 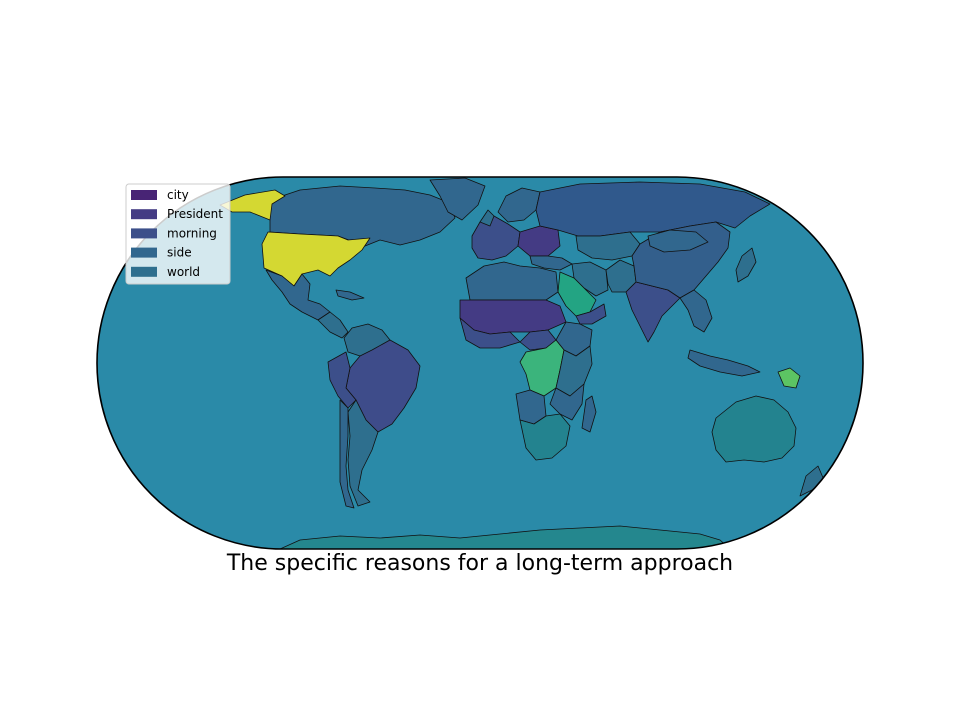 I want to click on country-europe-east, so click(x=539, y=241).